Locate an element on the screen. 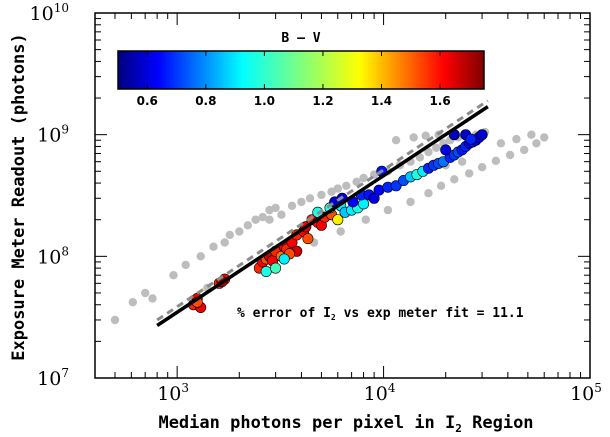  colorbar-tick-label: 1.0 is located at coordinates (264, 101).